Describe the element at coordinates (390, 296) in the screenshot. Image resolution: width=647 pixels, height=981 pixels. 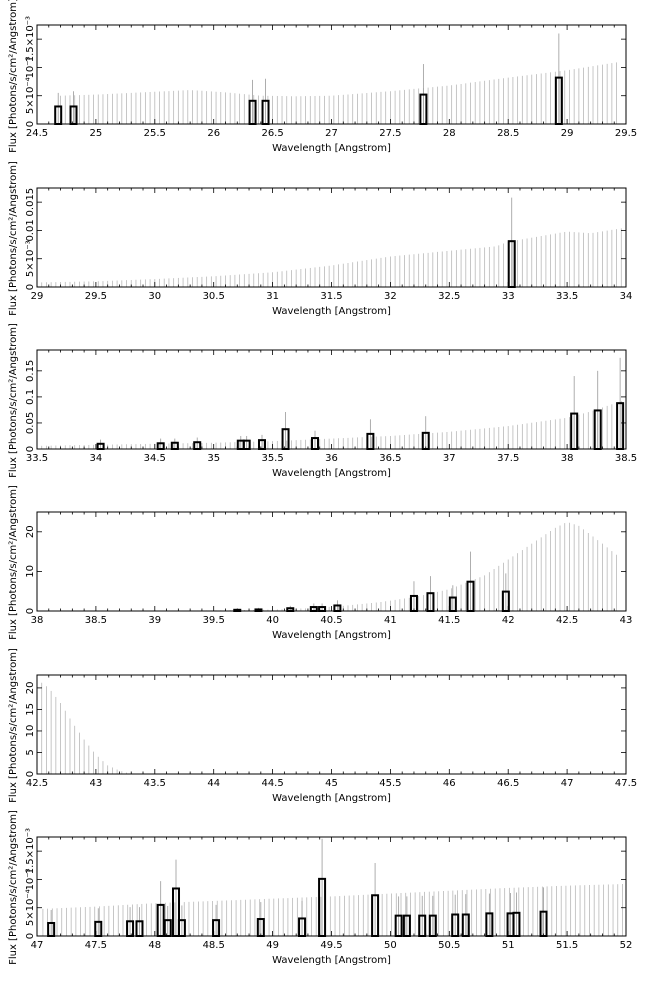
I see `x-tick-label: 32` at that location.